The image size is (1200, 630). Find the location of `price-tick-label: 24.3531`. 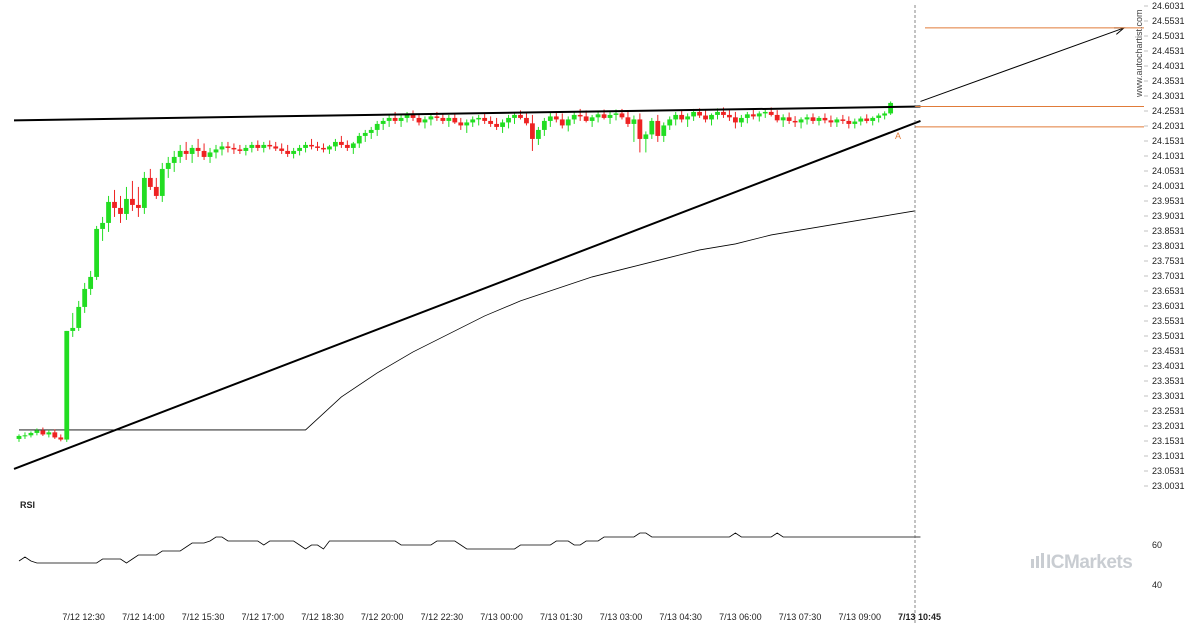

price-tick-label: 24.3531 is located at coordinates (1168, 81).